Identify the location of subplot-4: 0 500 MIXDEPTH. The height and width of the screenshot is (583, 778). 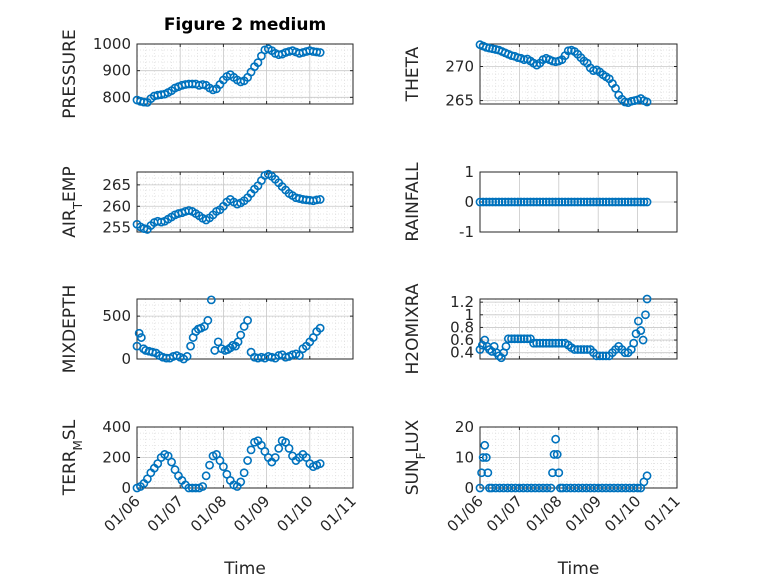
(207, 329).